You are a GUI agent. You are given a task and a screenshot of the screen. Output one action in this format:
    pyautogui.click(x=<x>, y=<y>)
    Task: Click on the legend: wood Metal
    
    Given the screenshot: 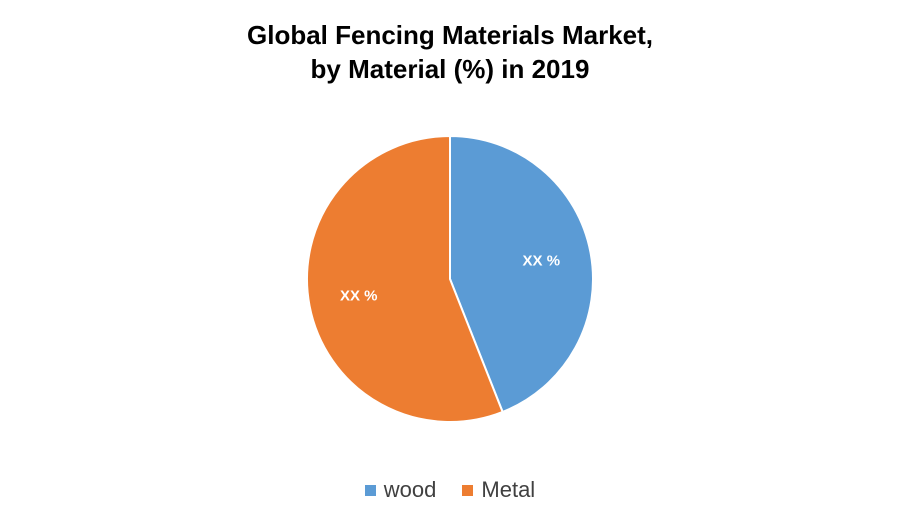 What is the action you would take?
    pyautogui.click(x=450, y=490)
    